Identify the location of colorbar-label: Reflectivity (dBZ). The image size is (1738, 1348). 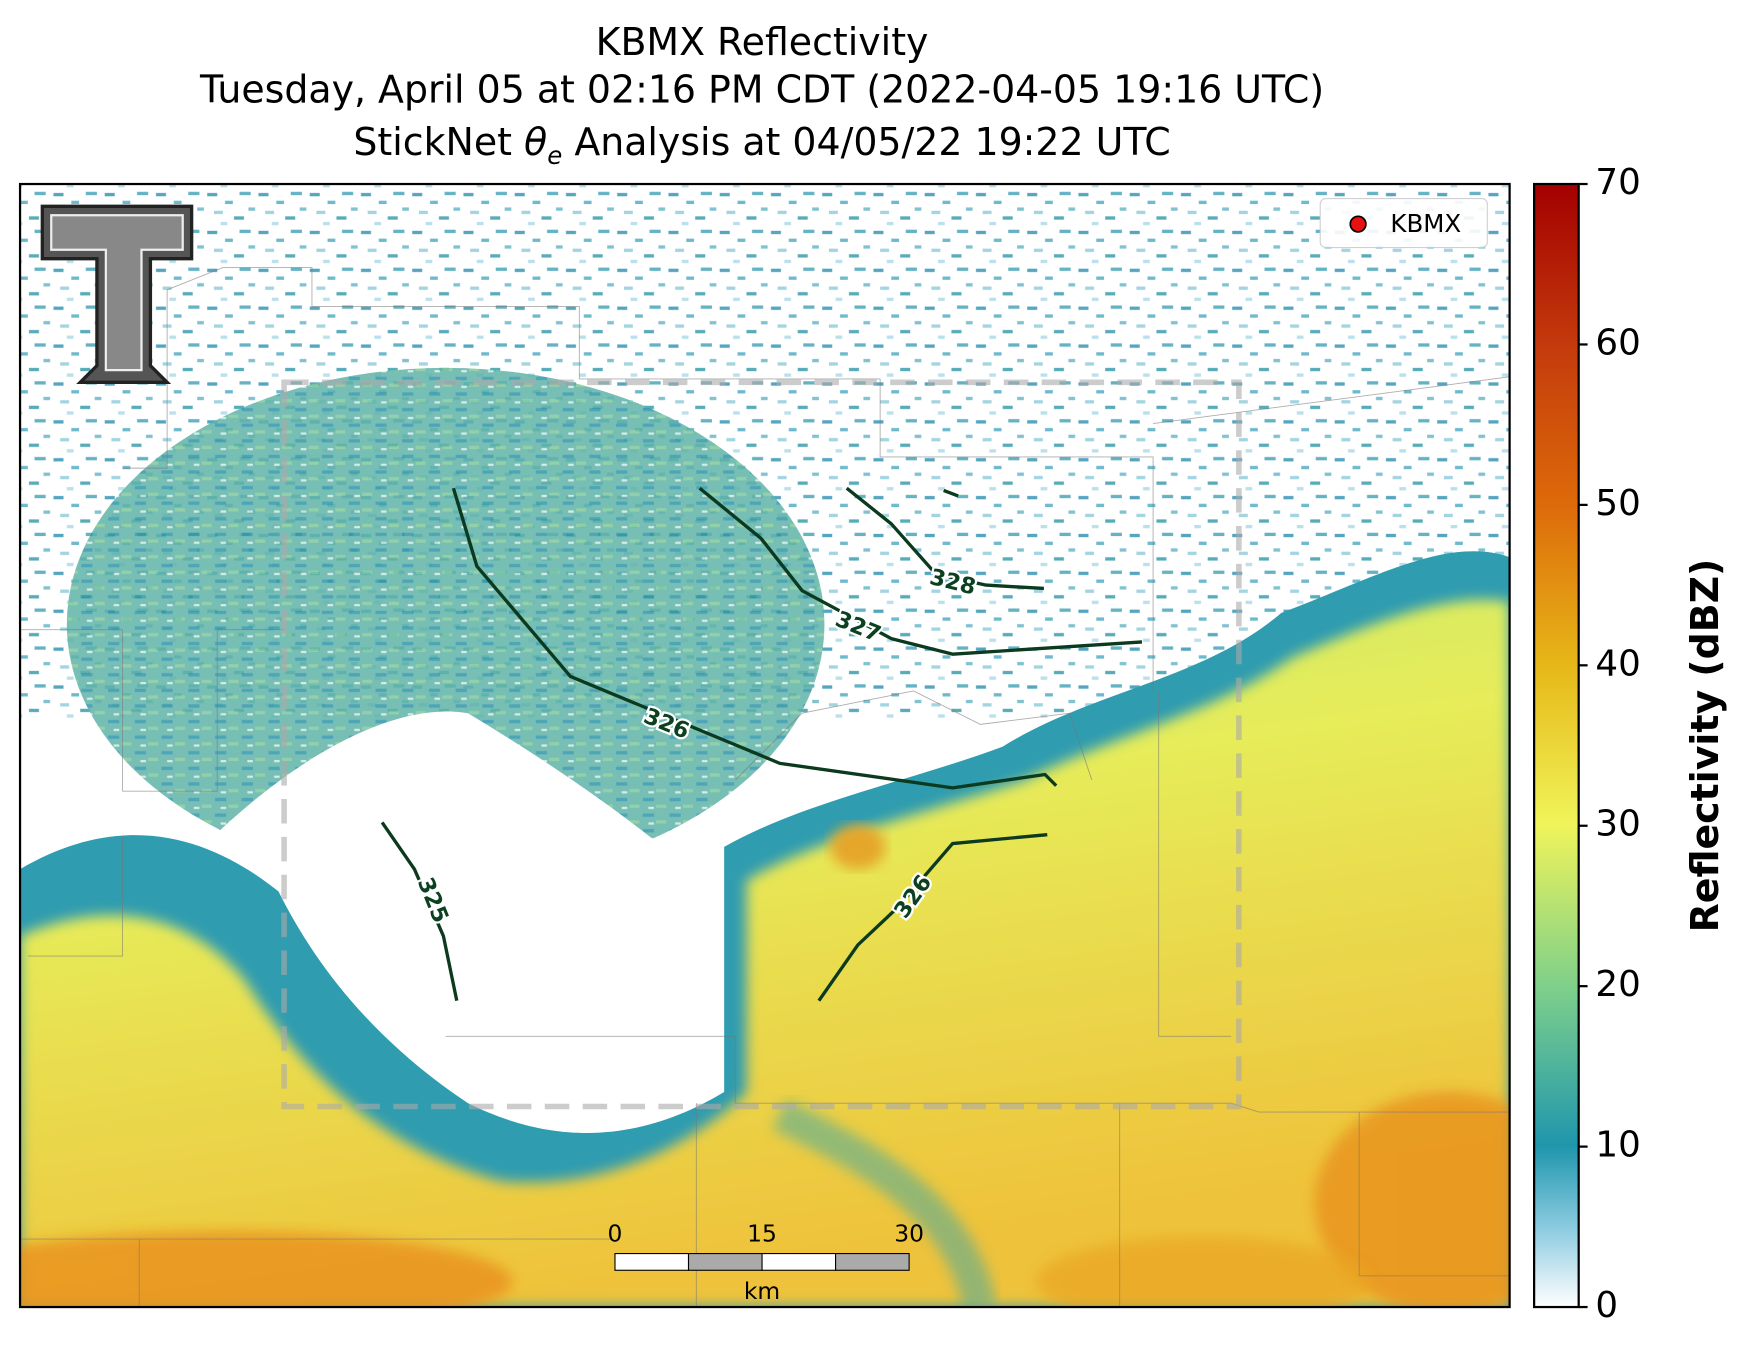
(1705, 746).